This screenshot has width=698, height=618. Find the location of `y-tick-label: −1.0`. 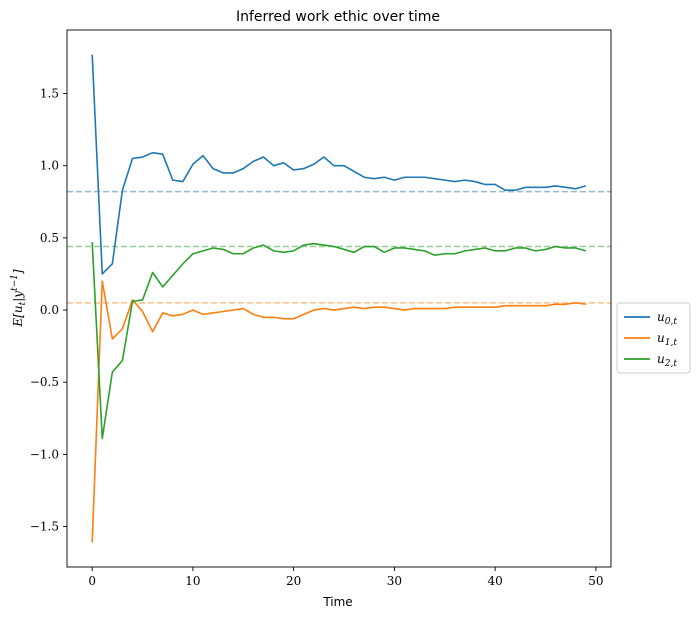

y-tick-label: −1.0 is located at coordinates (44, 454).